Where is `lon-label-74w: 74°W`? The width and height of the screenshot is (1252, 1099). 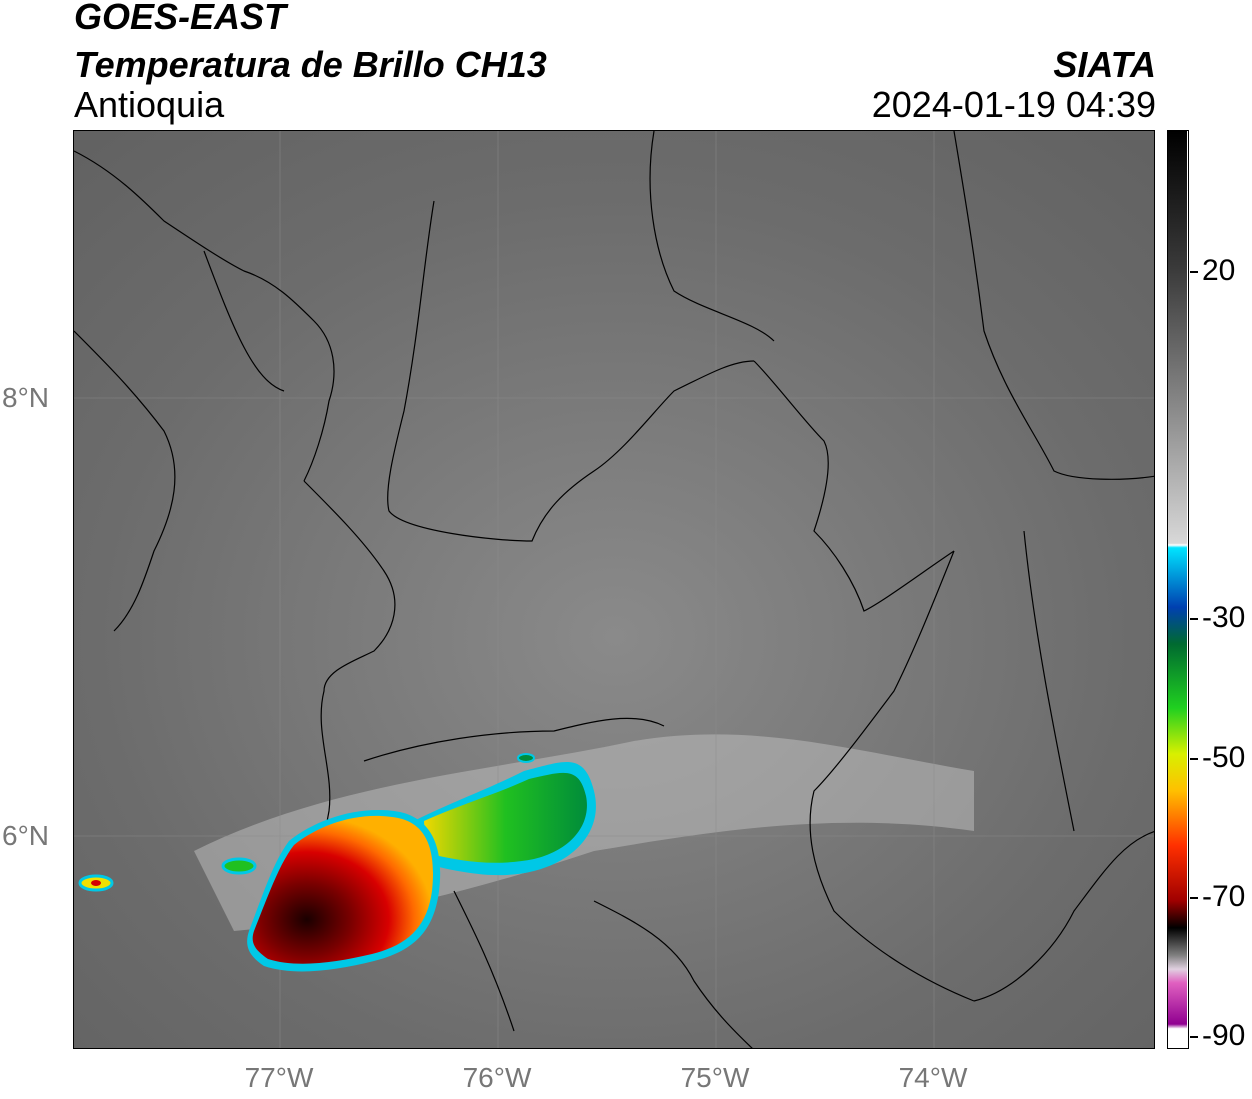
lon-label-74w: 74°W is located at coordinates (933, 1077).